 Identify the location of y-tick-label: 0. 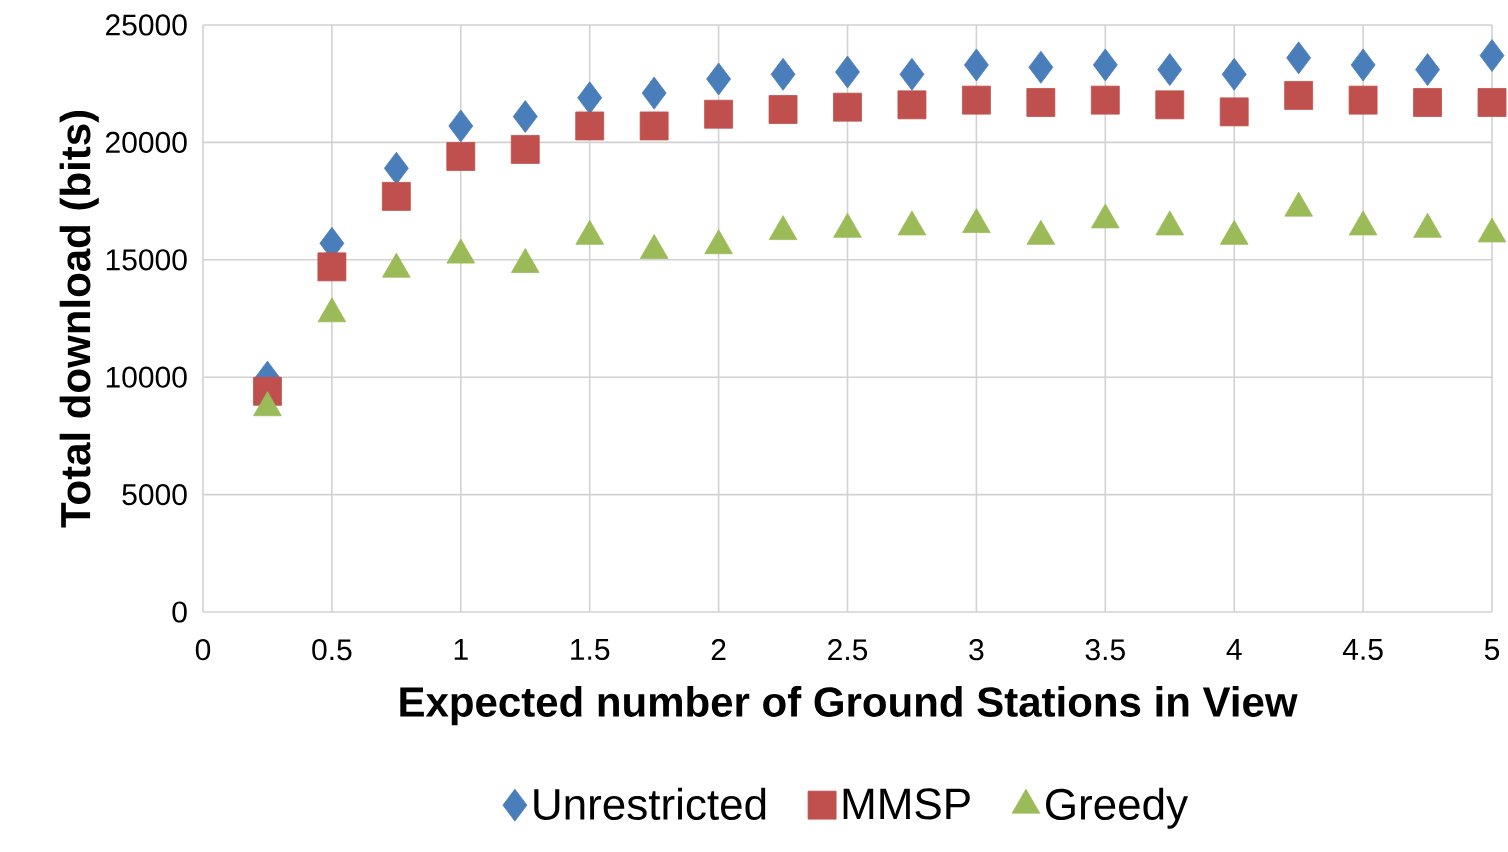
(179, 612).